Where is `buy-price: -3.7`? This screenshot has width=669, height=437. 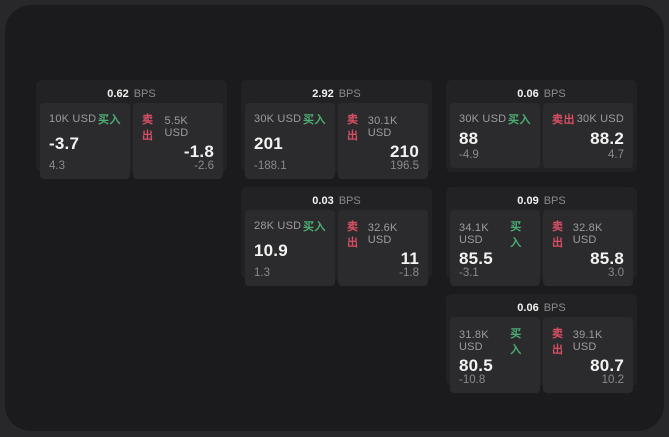
buy-price: -3.7 is located at coordinates (64, 143).